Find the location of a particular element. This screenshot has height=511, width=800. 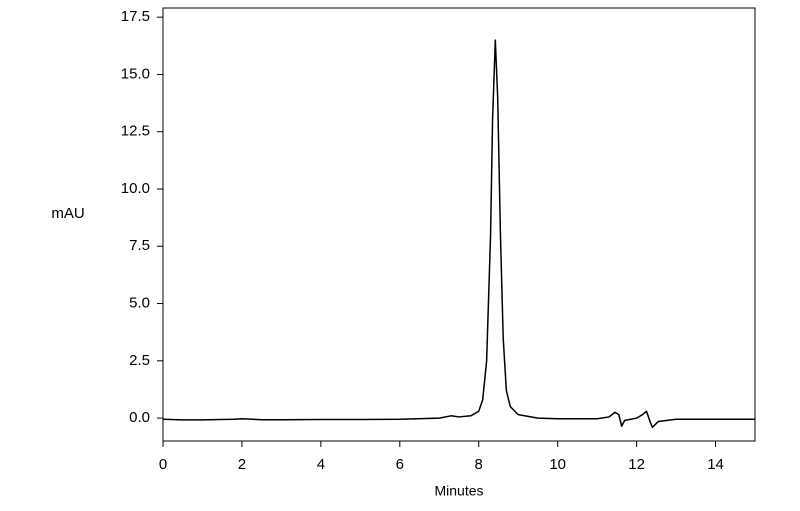

y-tick-label: 0.0 is located at coordinates (139, 417).